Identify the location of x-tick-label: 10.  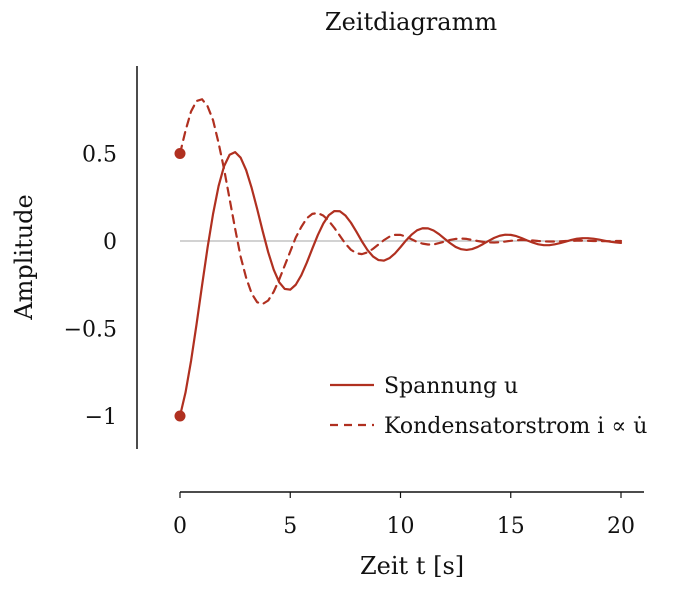
(401, 526).